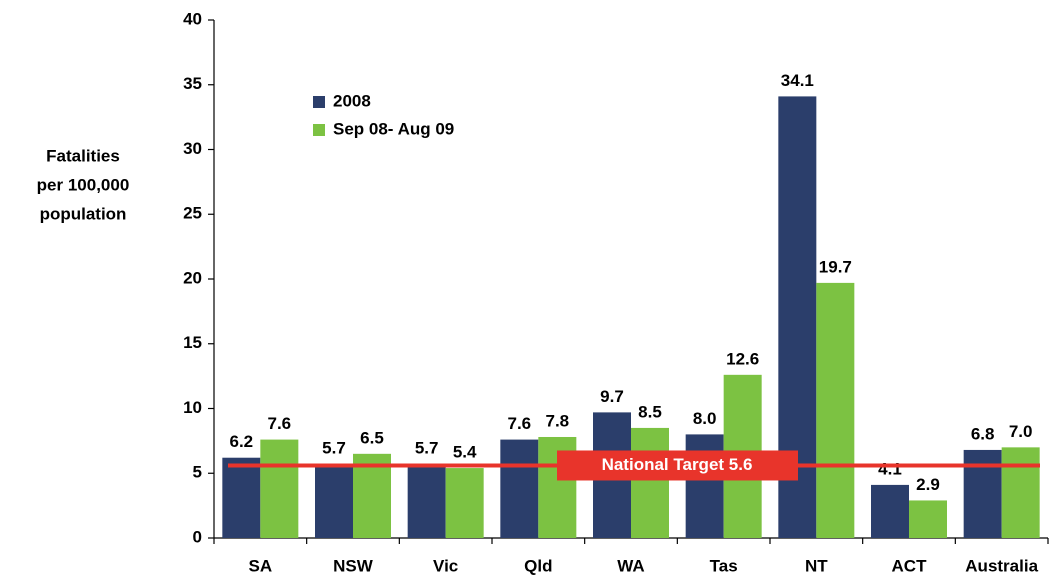  What do you see at coordinates (197, 536) in the screenshot?
I see `y-tick-label: 0` at bounding box center [197, 536].